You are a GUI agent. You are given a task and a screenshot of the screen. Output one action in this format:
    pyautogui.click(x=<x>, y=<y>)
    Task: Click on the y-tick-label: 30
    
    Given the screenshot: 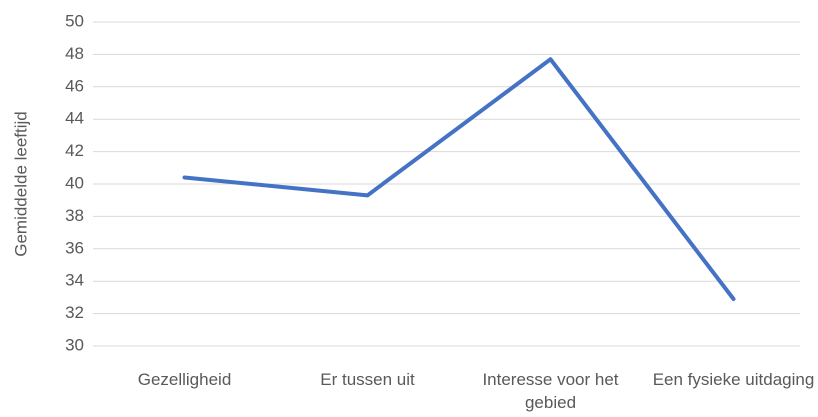 What is the action you would take?
    pyautogui.click(x=74, y=344)
    